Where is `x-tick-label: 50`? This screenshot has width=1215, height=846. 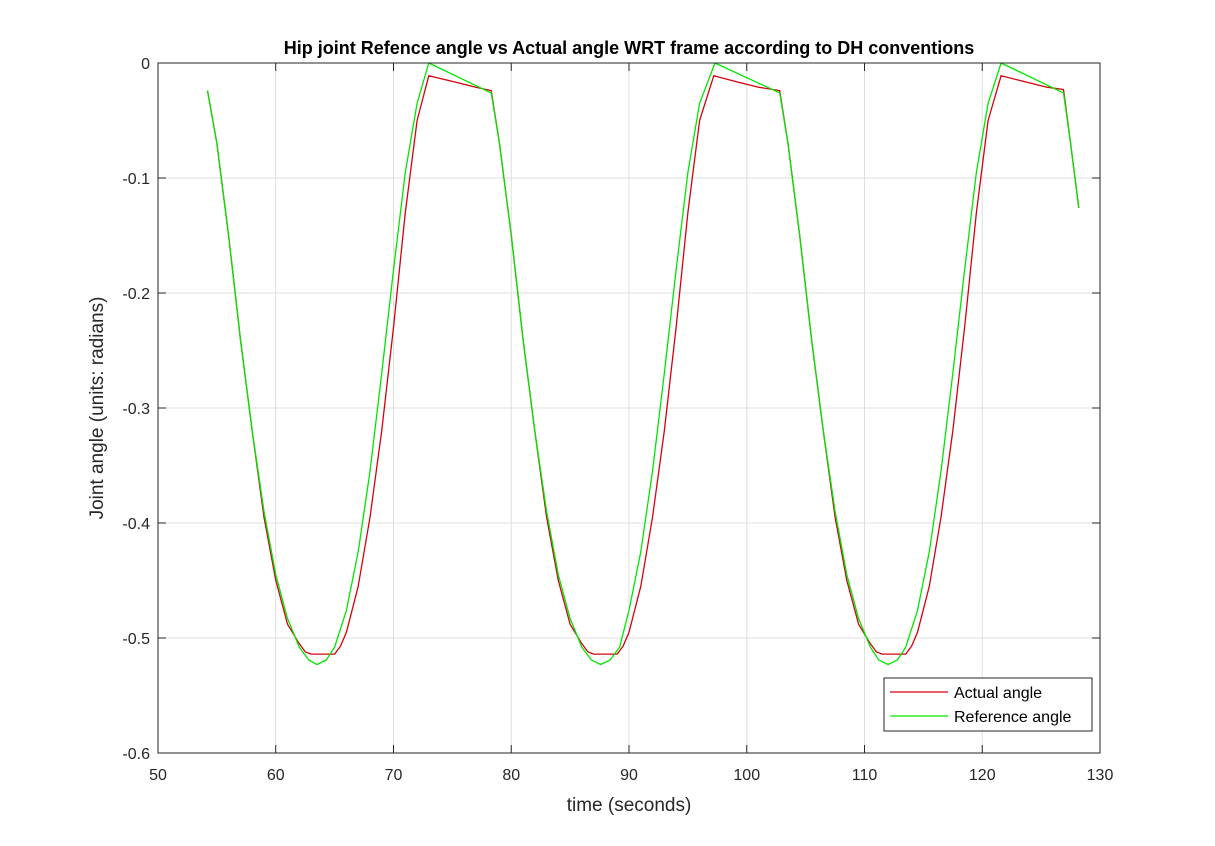
x-tick-label: 50 is located at coordinates (158, 775).